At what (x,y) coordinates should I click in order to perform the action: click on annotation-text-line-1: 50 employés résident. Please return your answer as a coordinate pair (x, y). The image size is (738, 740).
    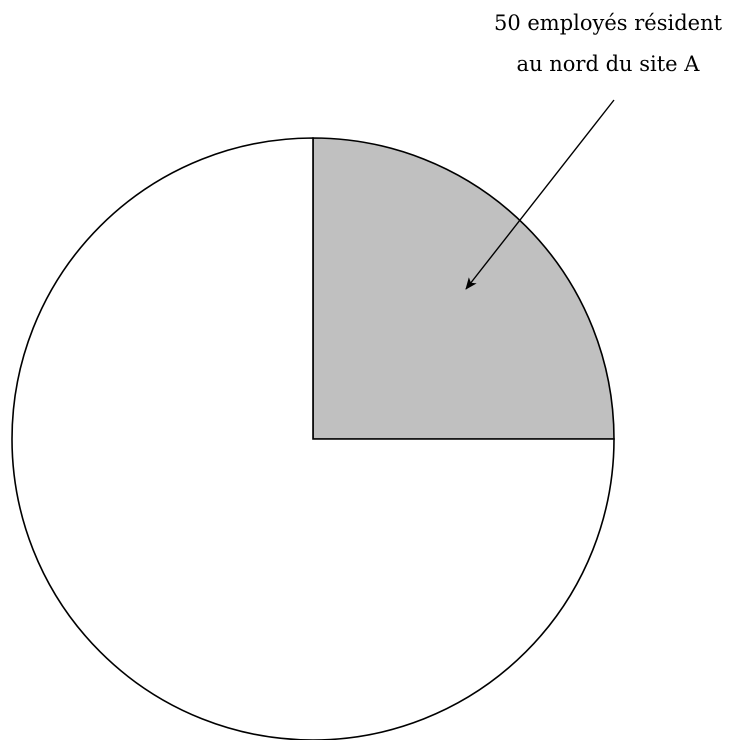
    Looking at the image, I should click on (608, 23).